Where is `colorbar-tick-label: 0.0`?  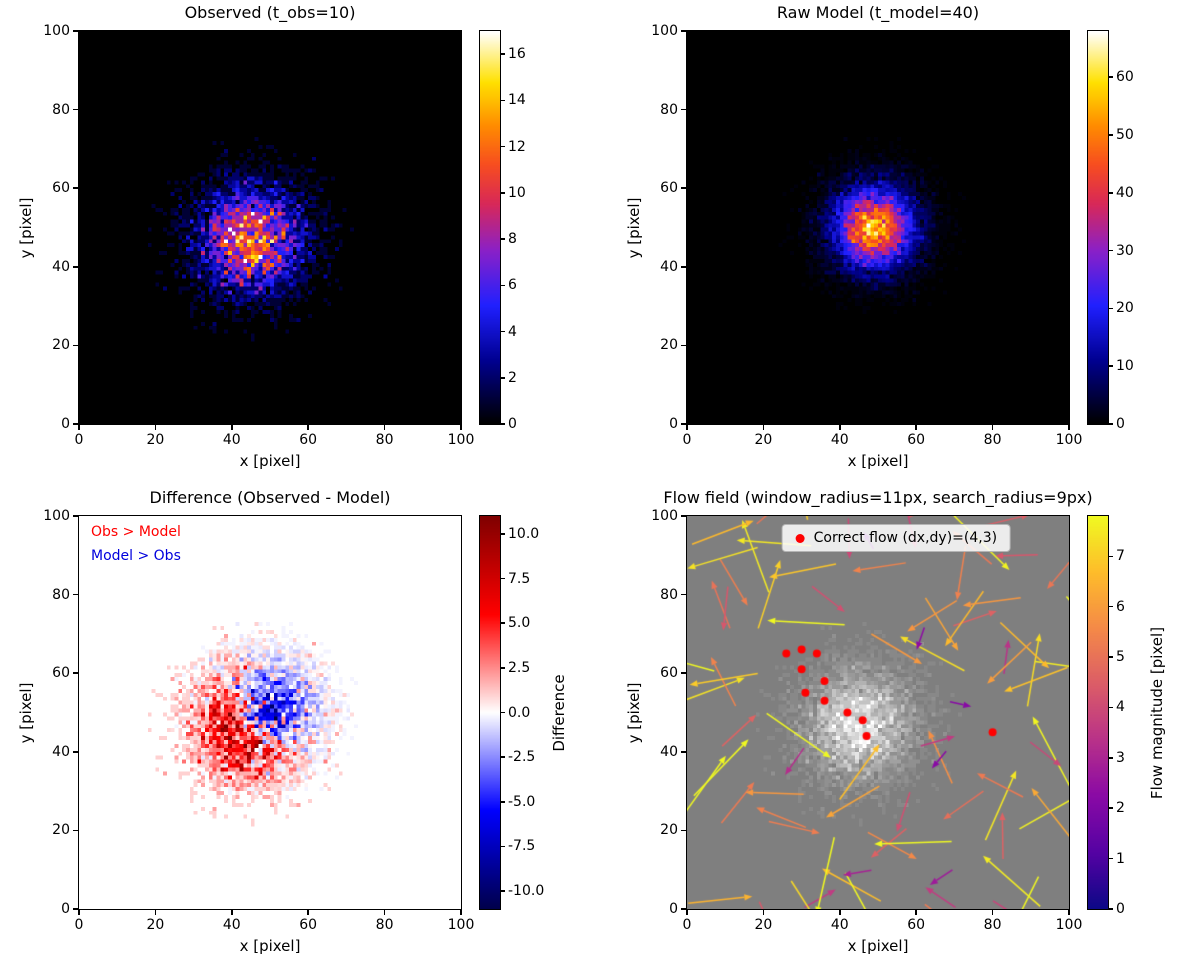 colorbar-tick-label: 0.0 is located at coordinates (519, 712).